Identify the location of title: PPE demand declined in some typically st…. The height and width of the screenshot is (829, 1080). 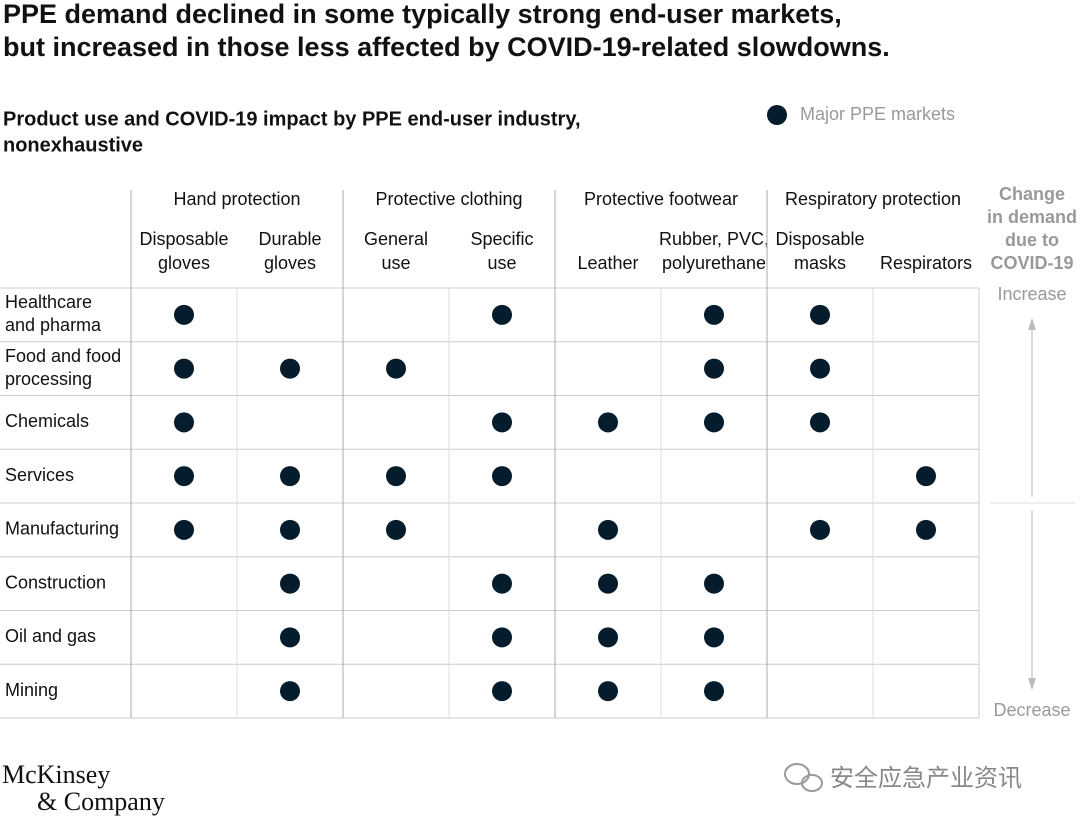
(422, 14).